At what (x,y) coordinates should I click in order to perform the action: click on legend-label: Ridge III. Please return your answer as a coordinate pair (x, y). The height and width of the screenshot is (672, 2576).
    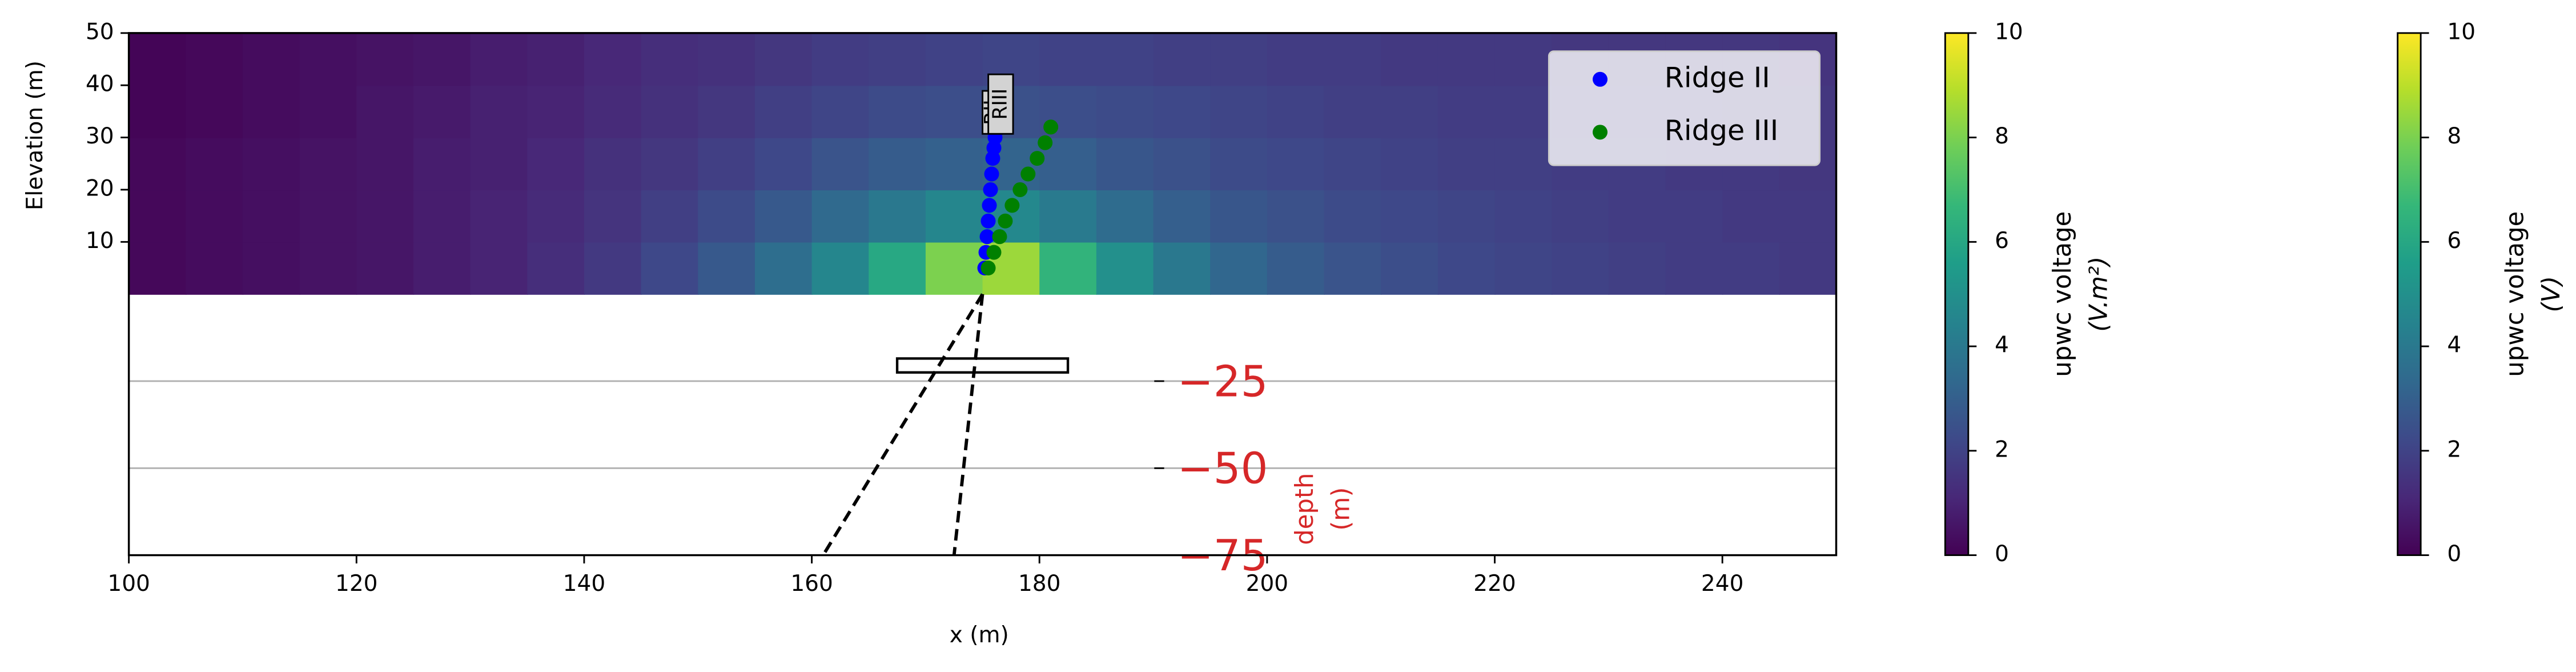
    Looking at the image, I should click on (1722, 130).